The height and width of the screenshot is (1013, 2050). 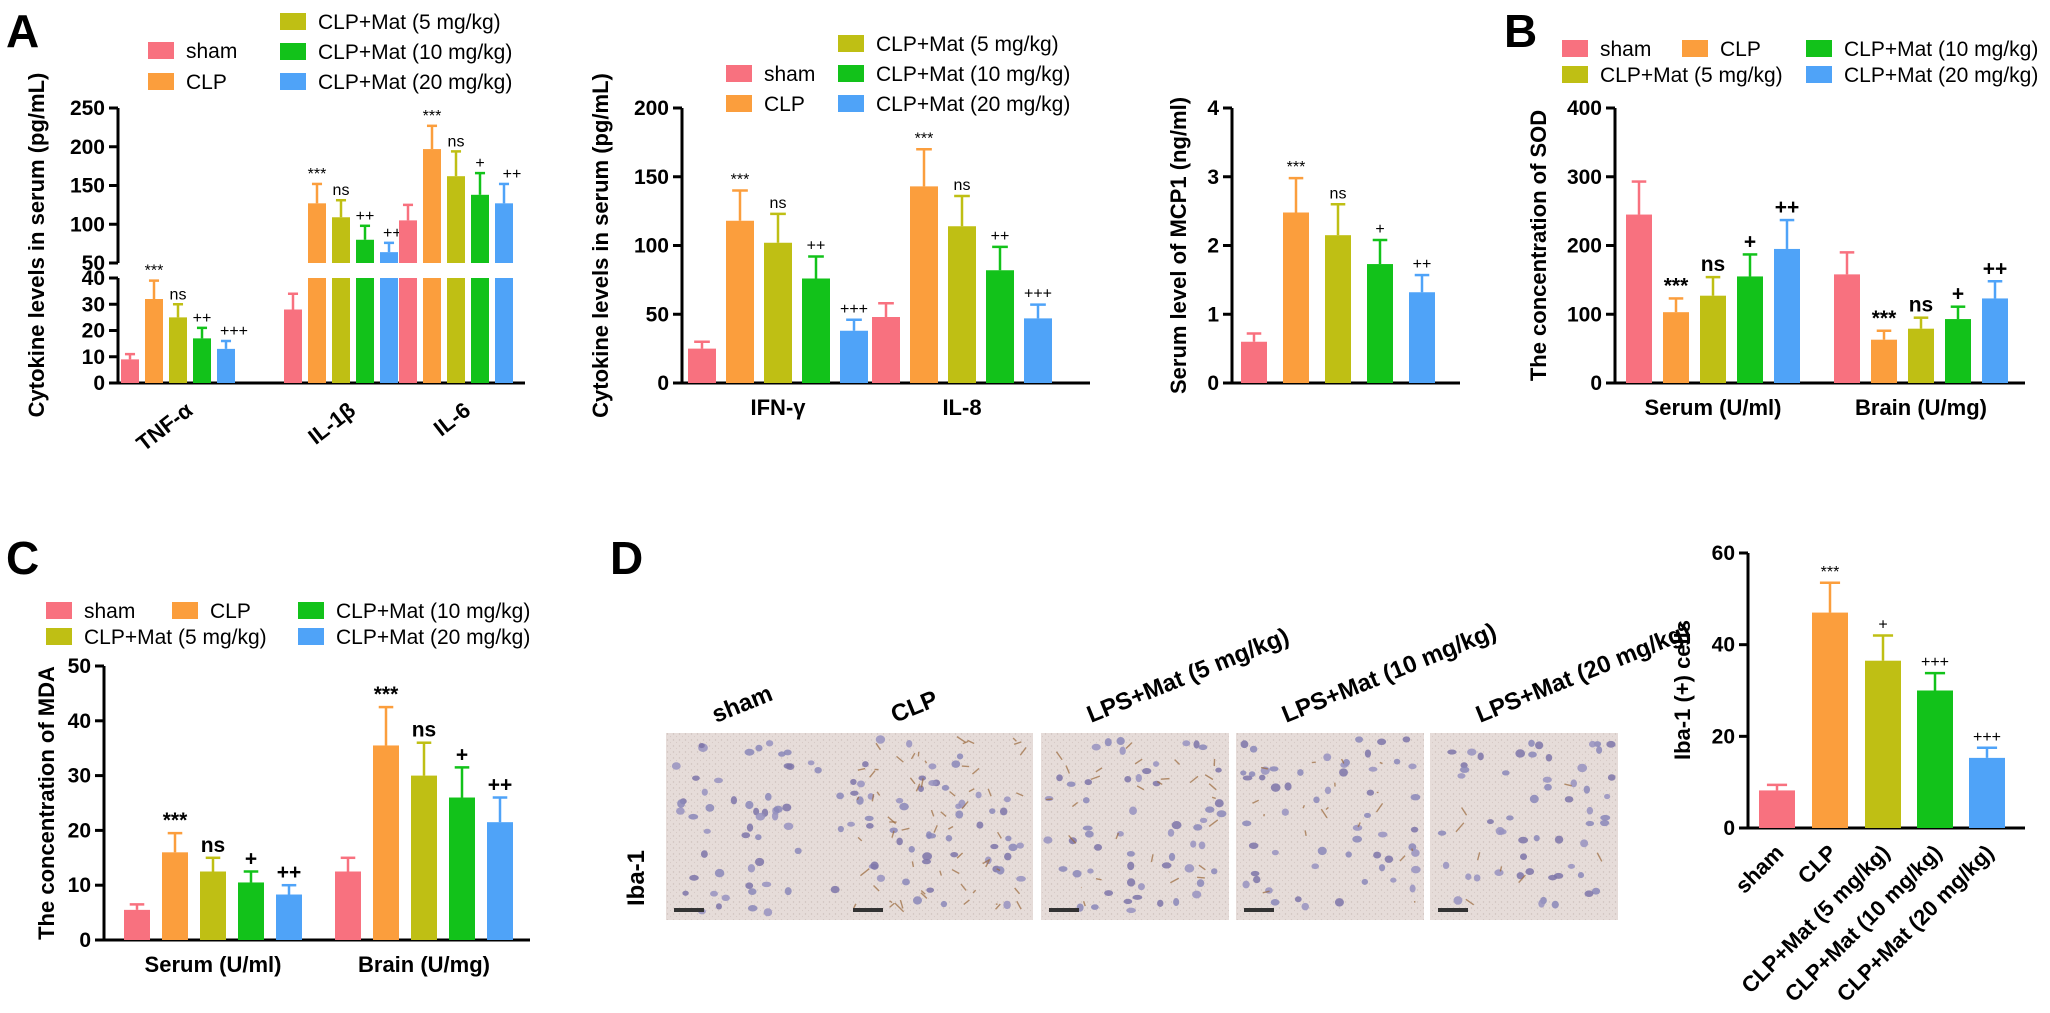 I want to click on y-tick-label: 30, so click(x=93, y=304).